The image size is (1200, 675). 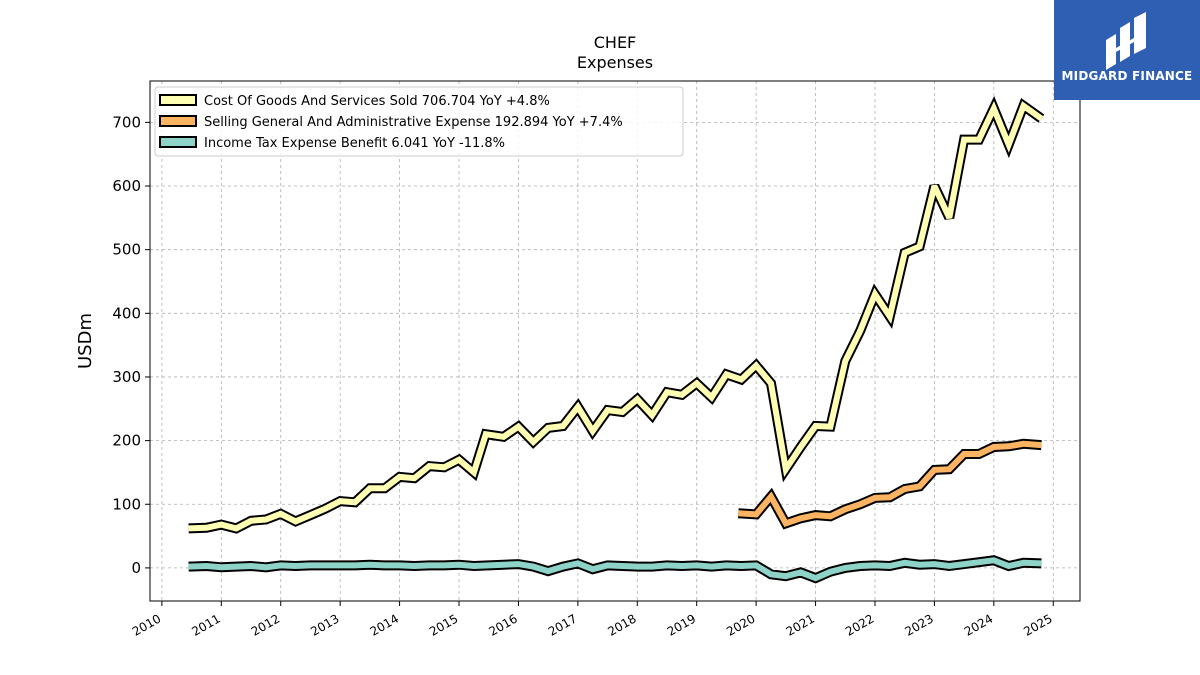 I want to click on y-tick-label: 600, so click(x=126, y=186).